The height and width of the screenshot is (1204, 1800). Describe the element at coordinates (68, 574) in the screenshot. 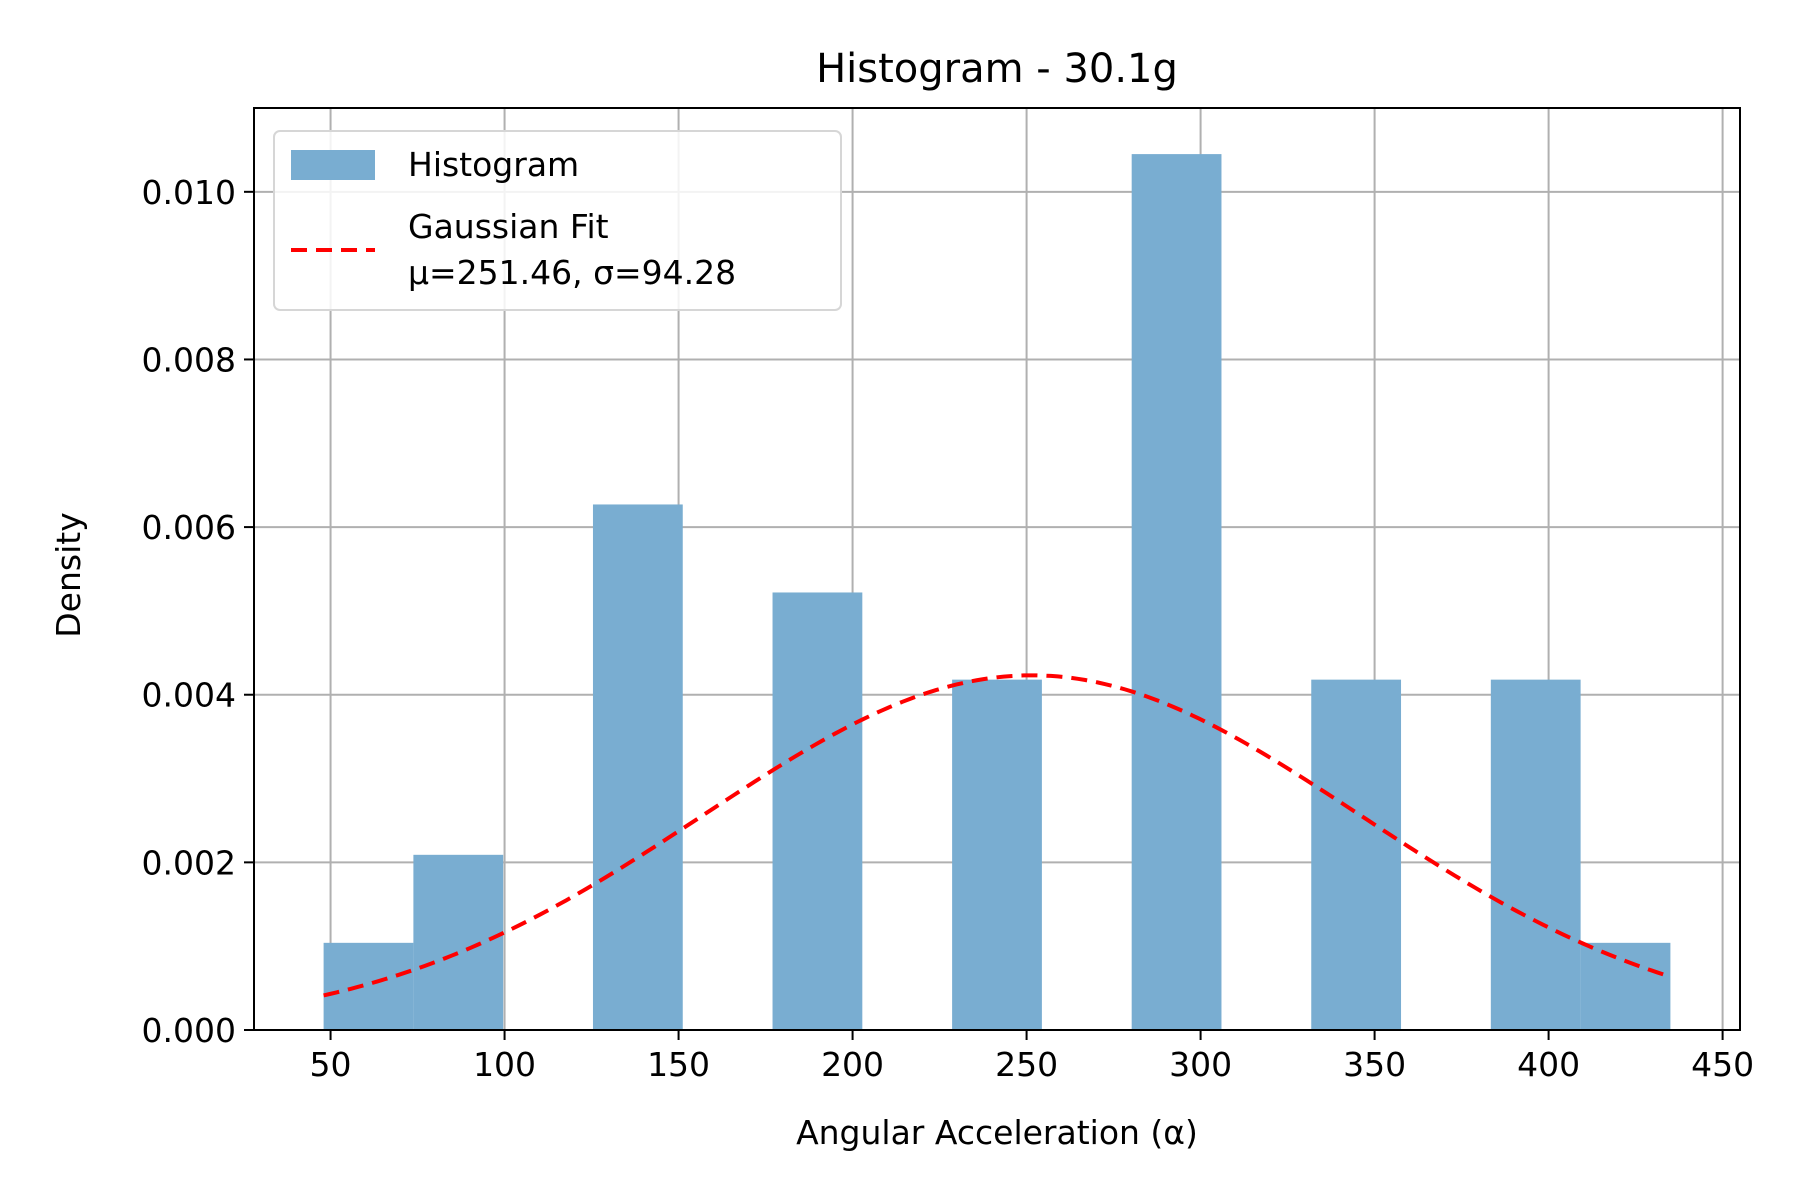

I see `y-axis-title: Density` at that location.